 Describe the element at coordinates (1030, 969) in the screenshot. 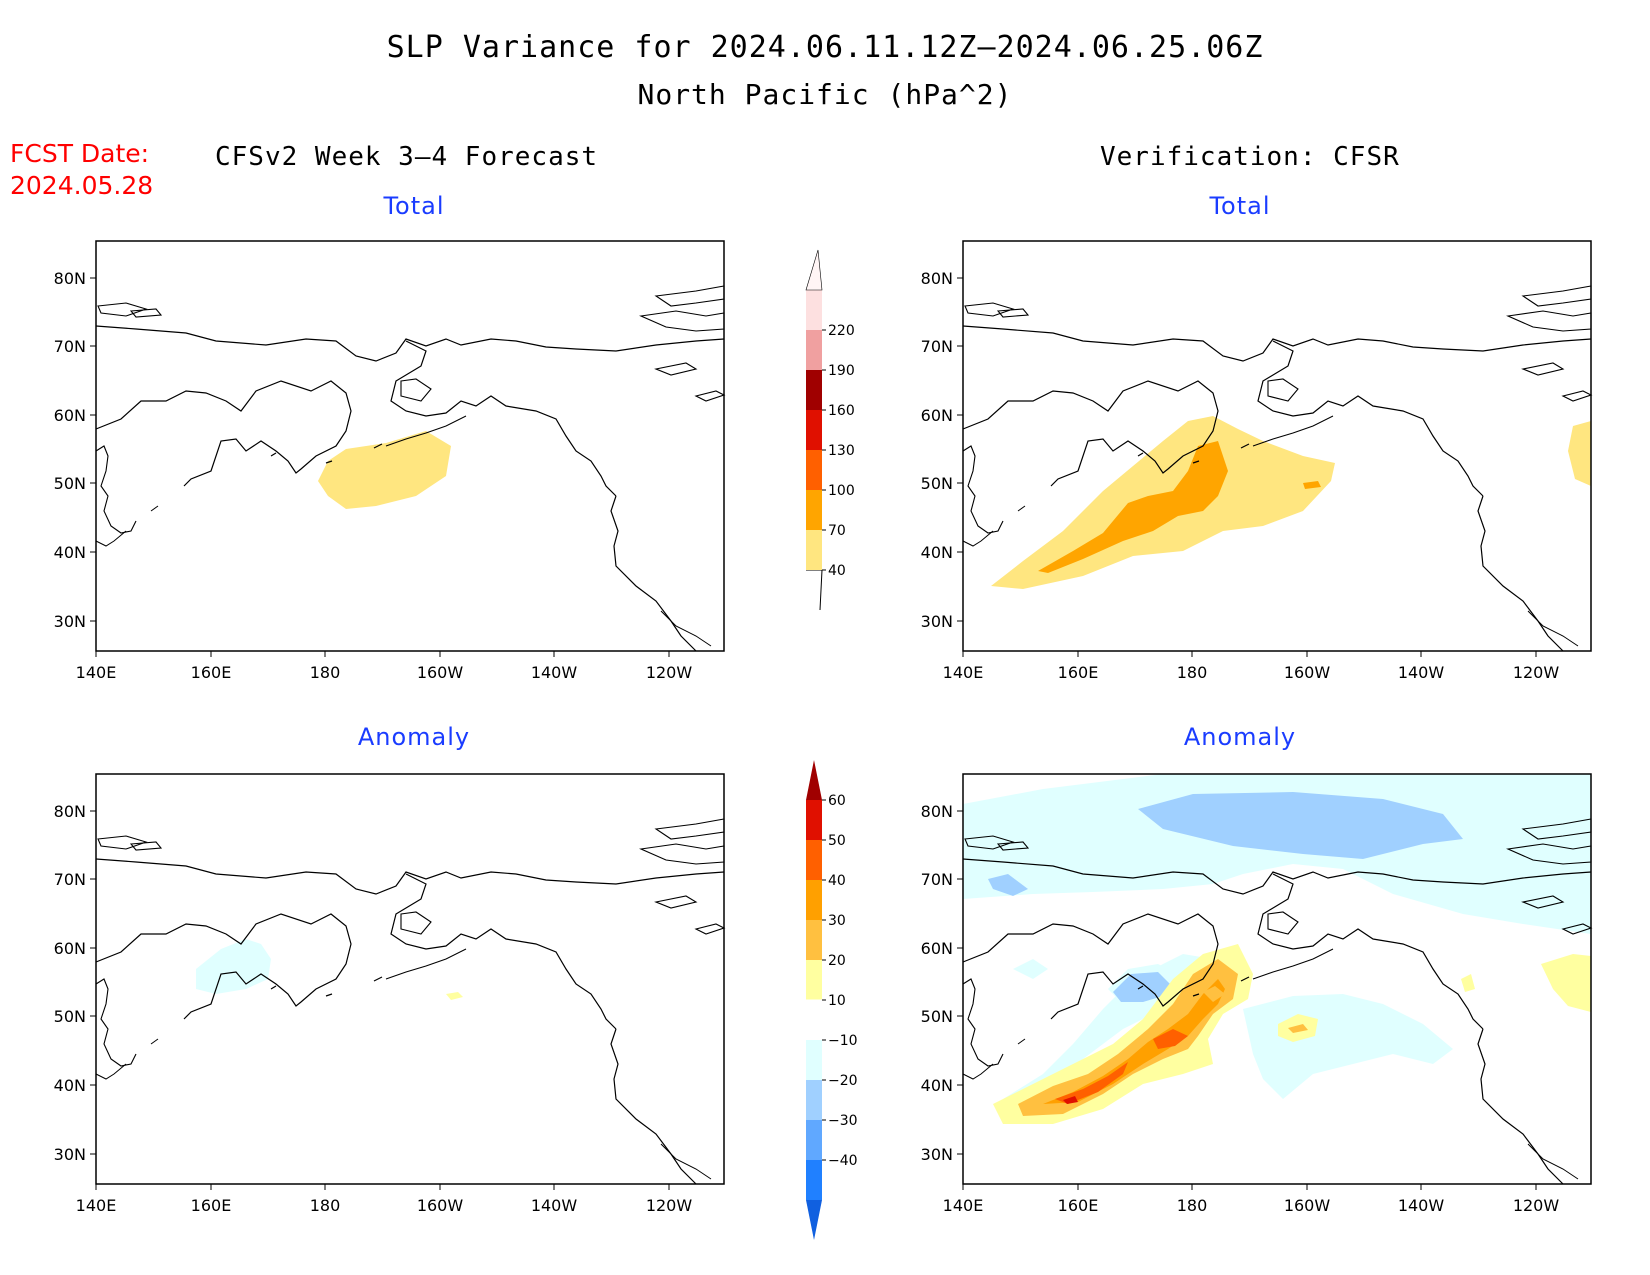

I see `contour-anomaly-neg10-west` at that location.